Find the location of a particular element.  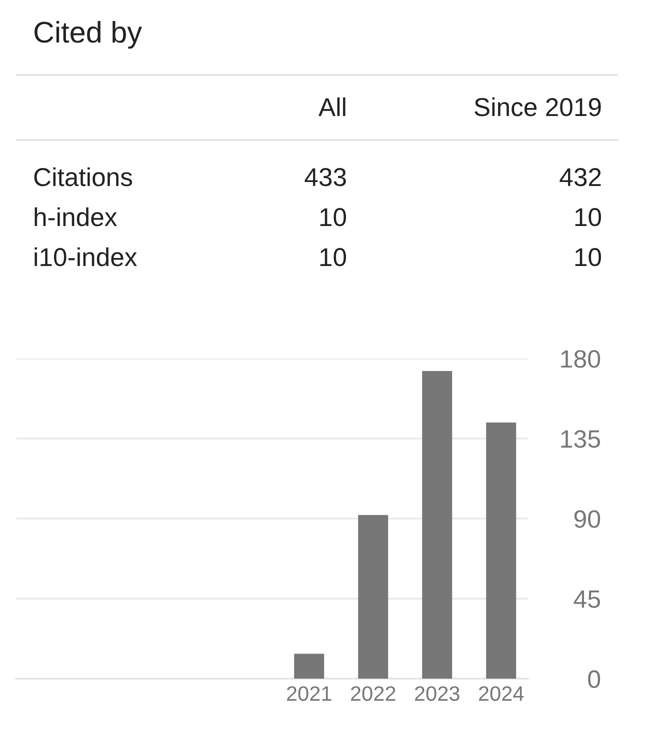

category-label: Citations is located at coordinates (83, 176).